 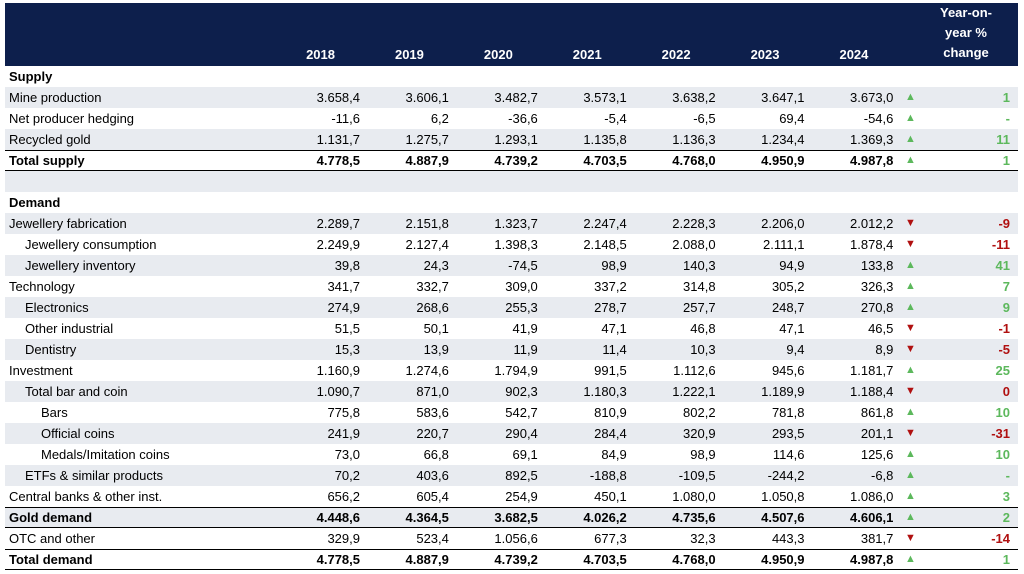 I want to click on cell-value: 2.111,1, so click(x=784, y=244).